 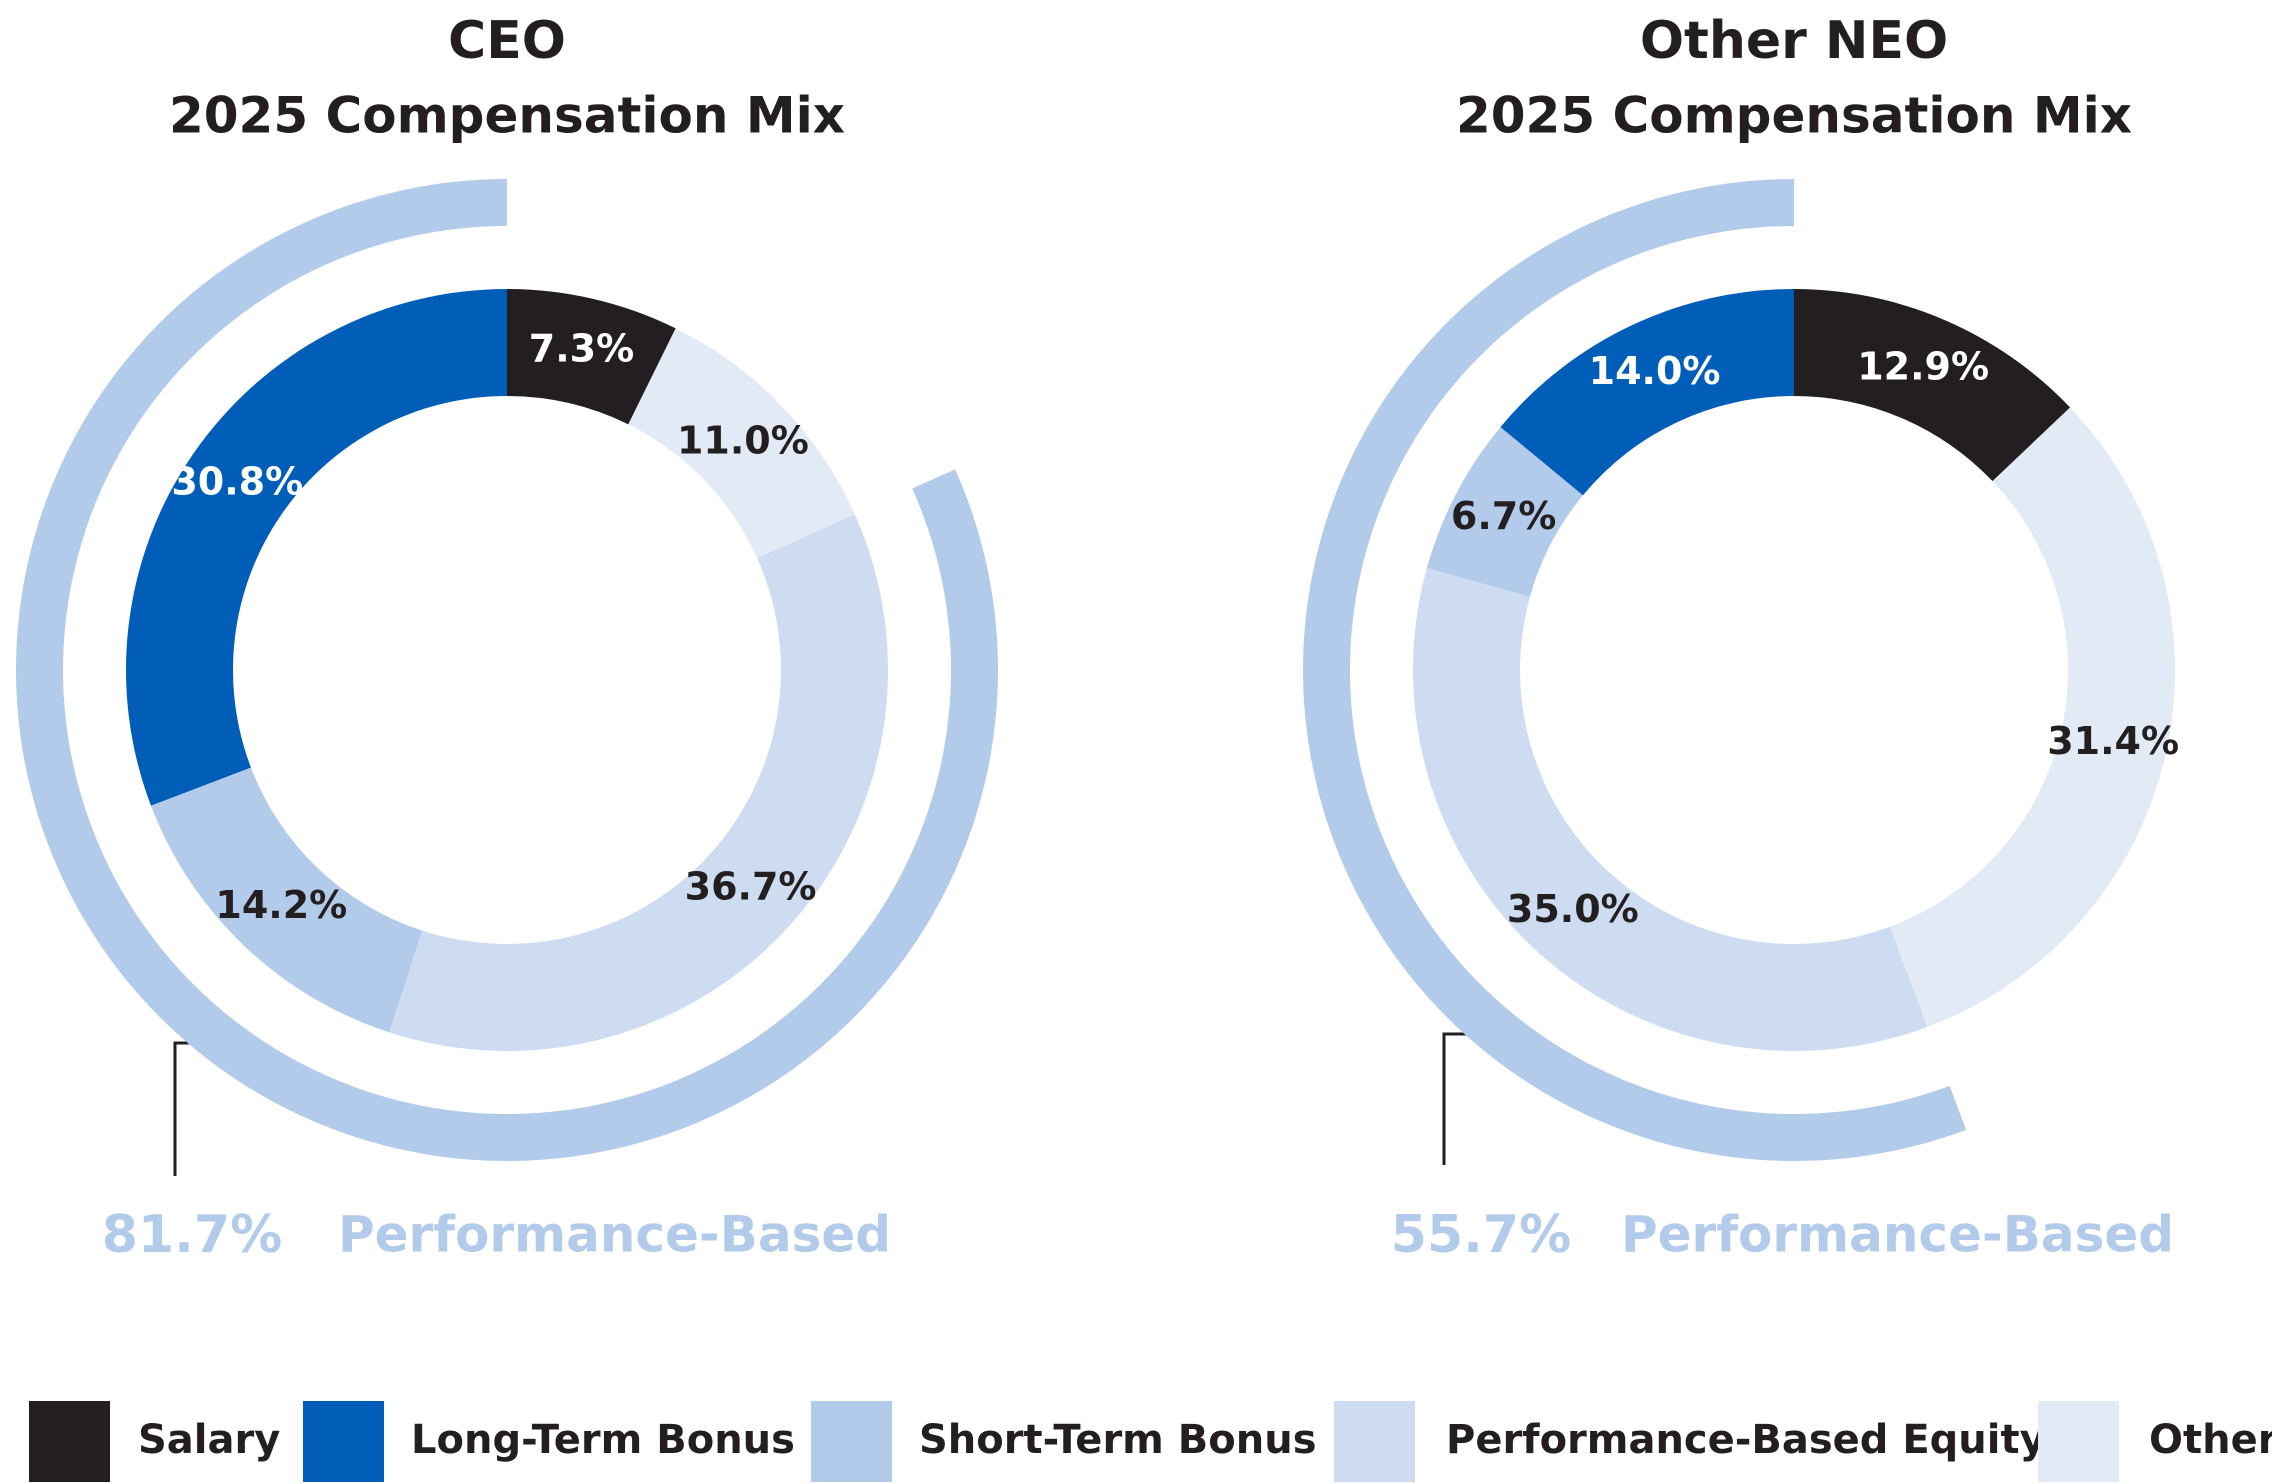 I want to click on chart-title: Other NEO, so click(x=1794, y=41).